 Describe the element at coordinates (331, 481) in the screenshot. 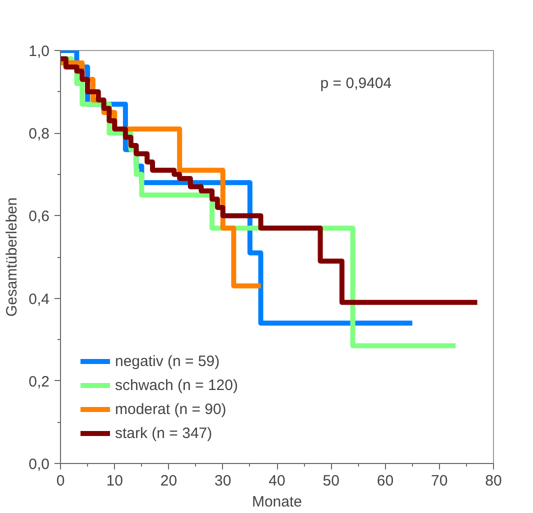

I see `x-tick-label: 50` at that location.